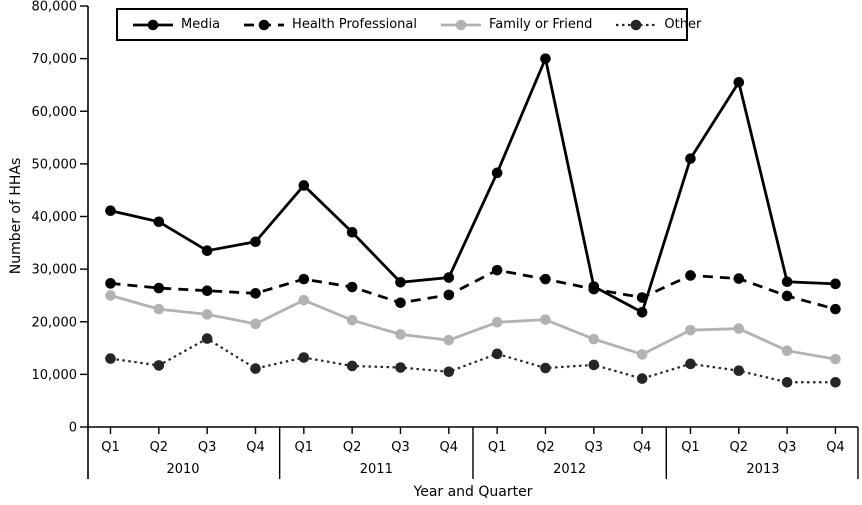 This screenshot has width=862, height=505. Describe the element at coordinates (176, 24) in the screenshot. I see `legend-item-media: Media` at that location.